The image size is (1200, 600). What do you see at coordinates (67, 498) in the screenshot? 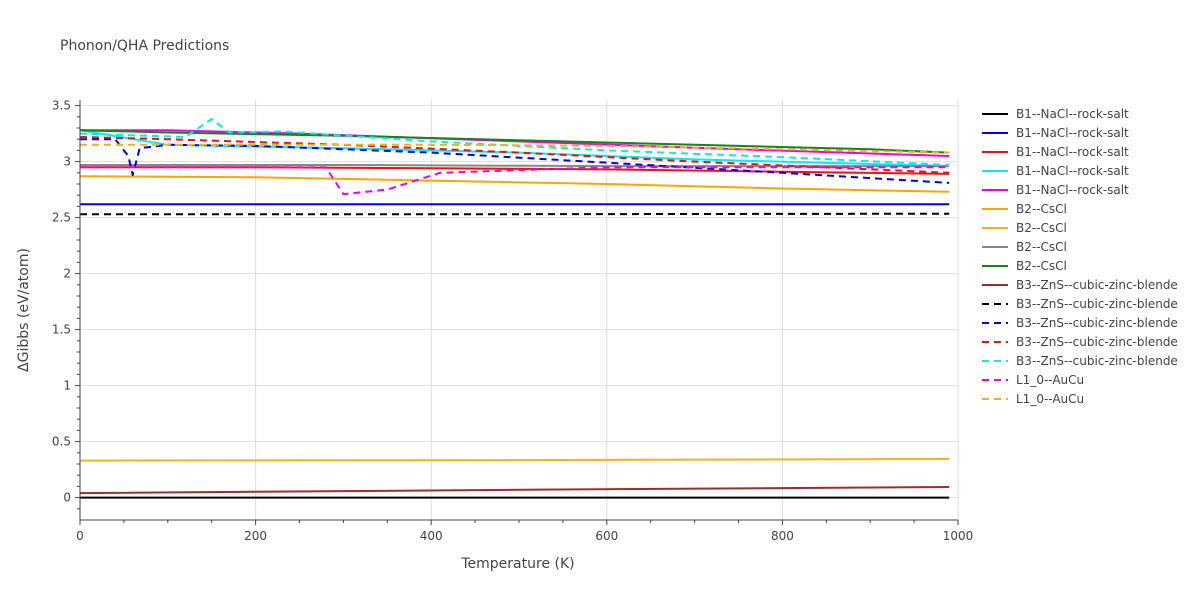
I see `y-tick-label: 0` at bounding box center [67, 498].